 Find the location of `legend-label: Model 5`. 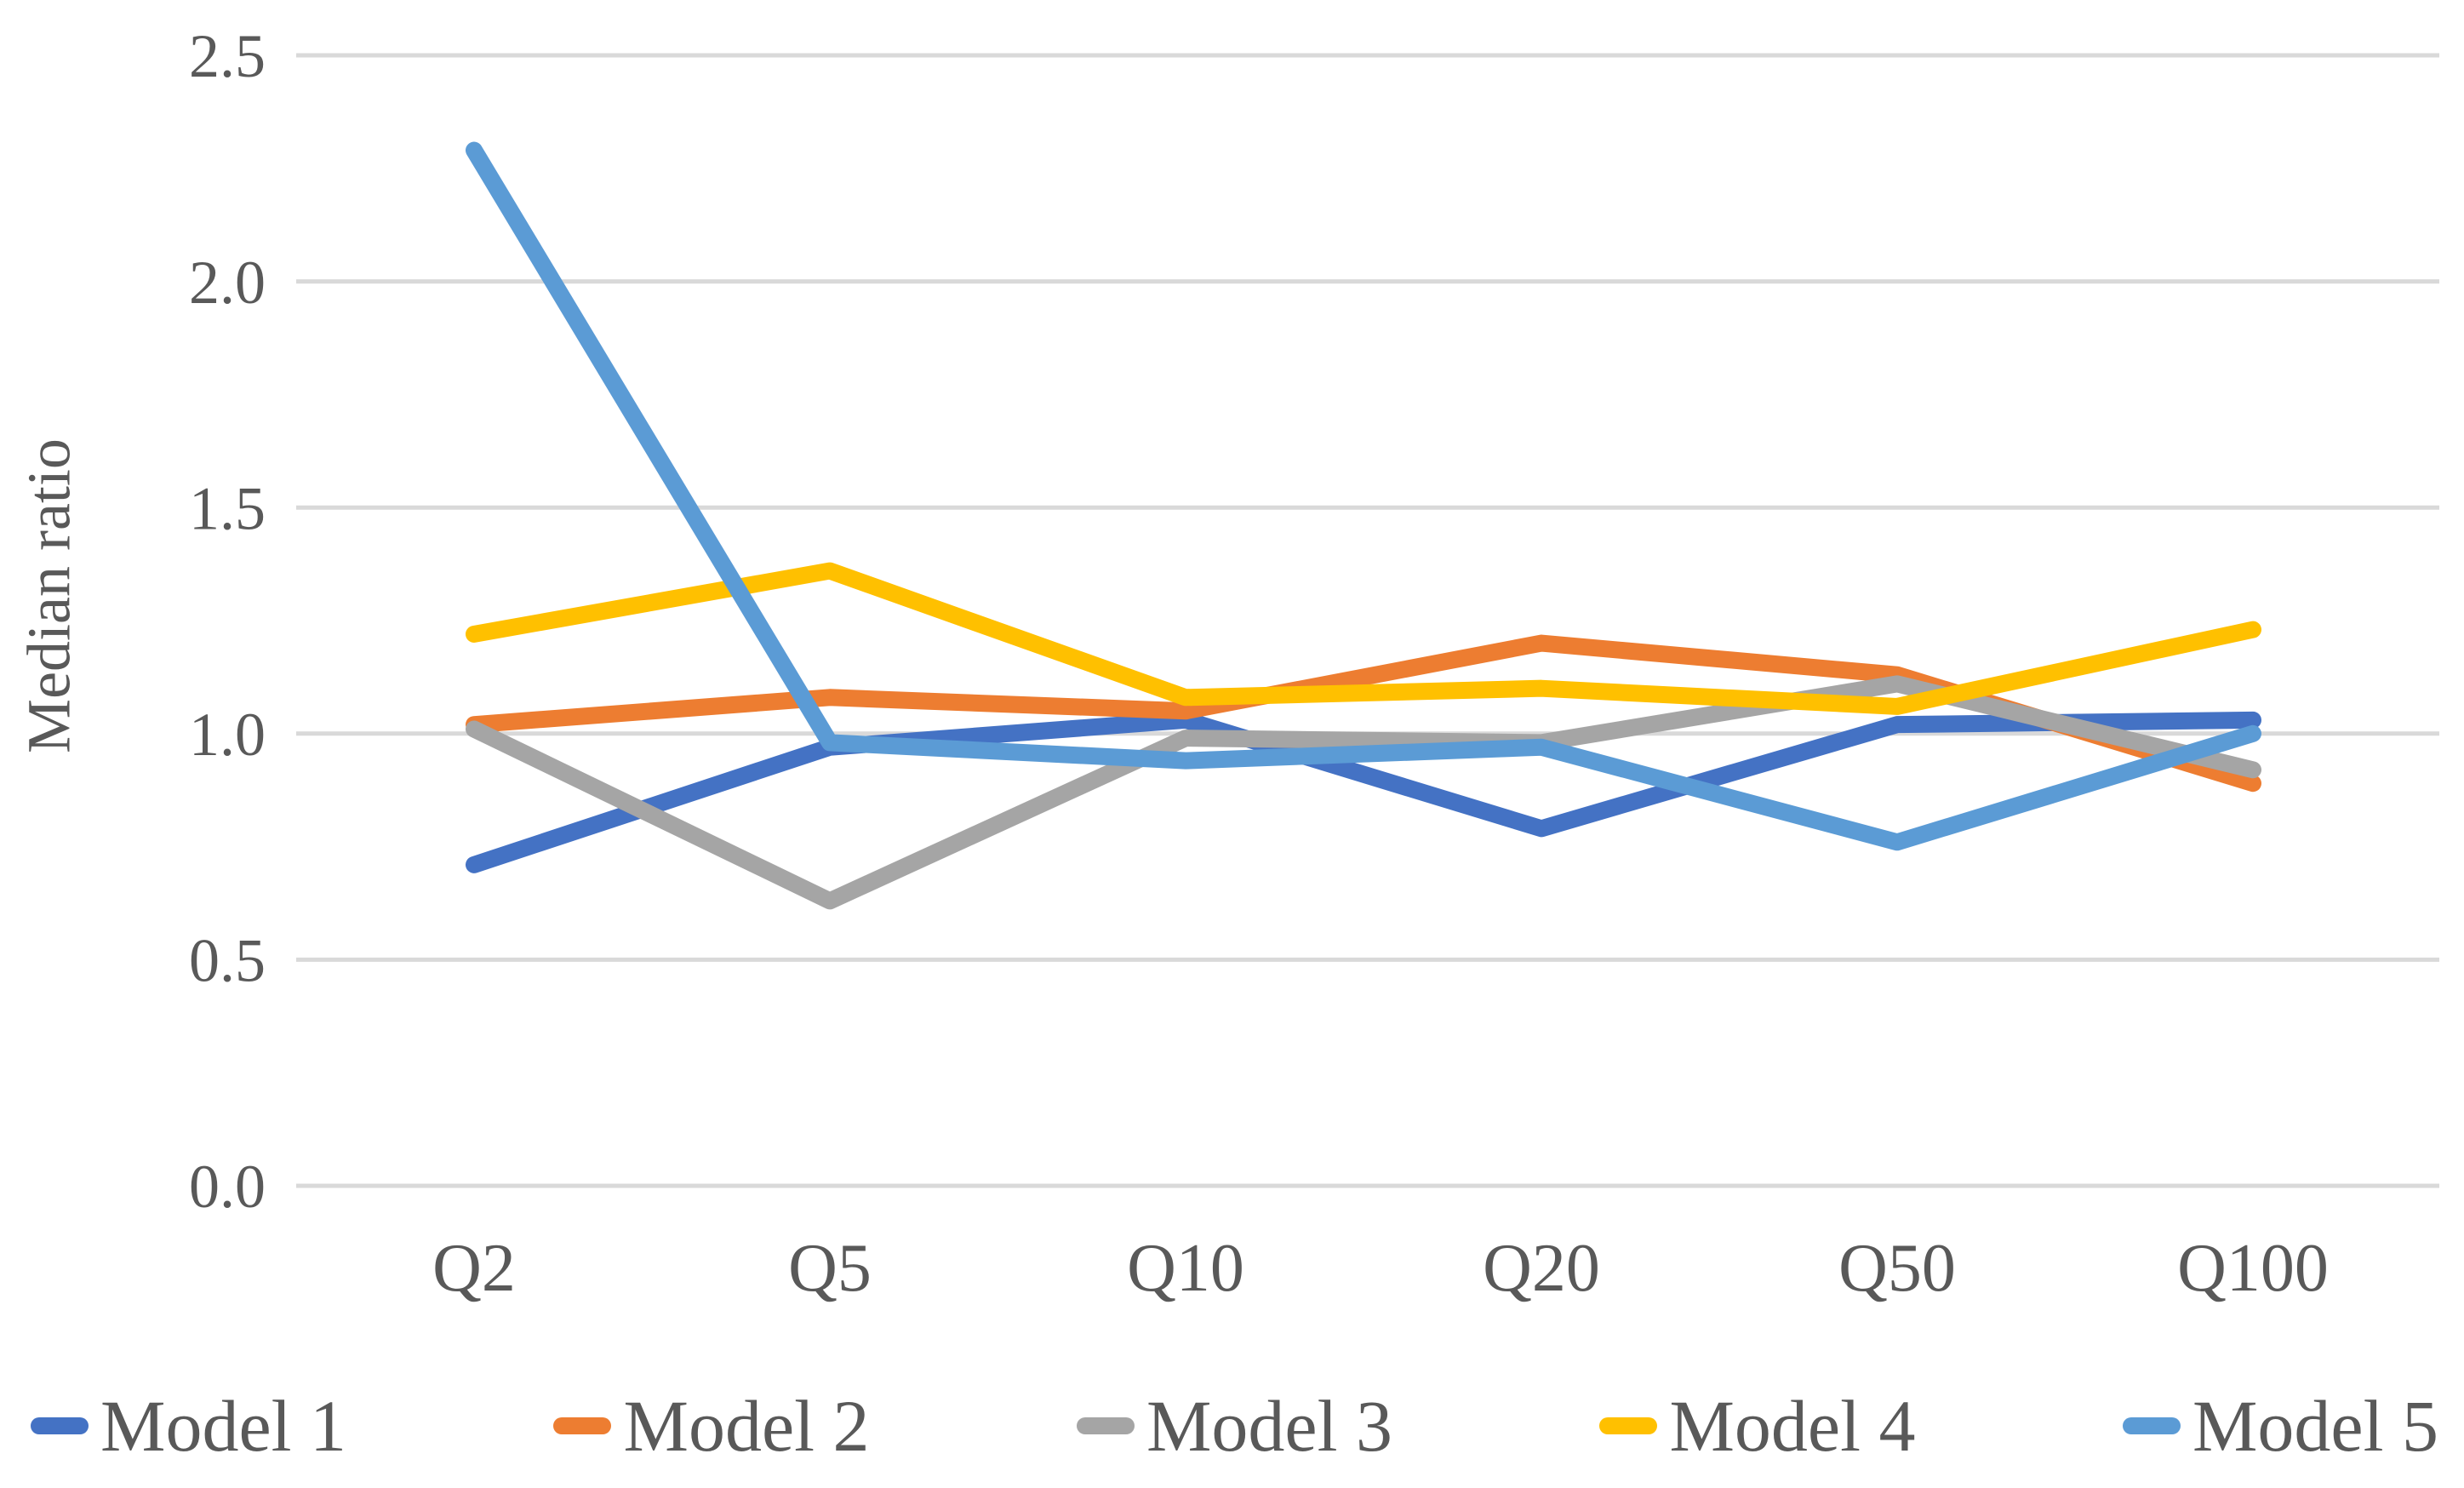

legend-label: Model 5 is located at coordinates (2315, 1426).